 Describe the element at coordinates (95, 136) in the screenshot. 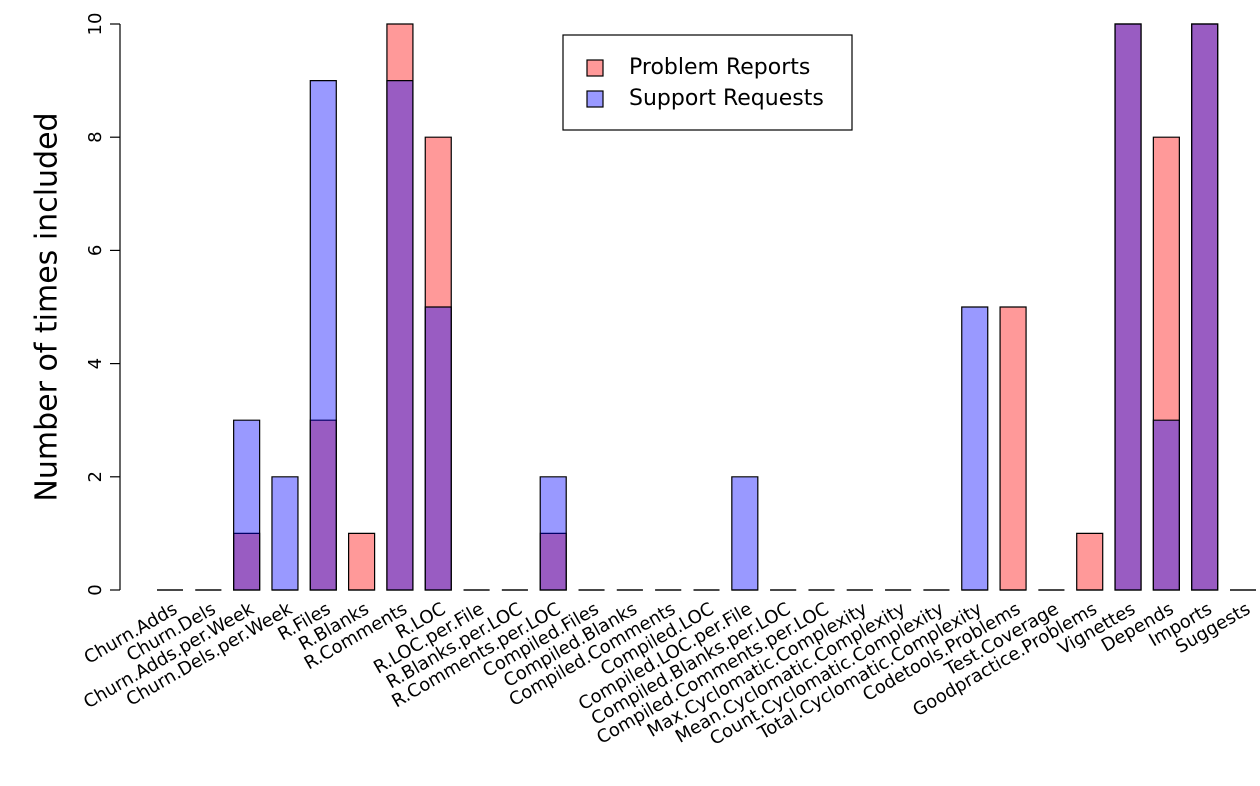

I see `y-tick-label: 8` at that location.